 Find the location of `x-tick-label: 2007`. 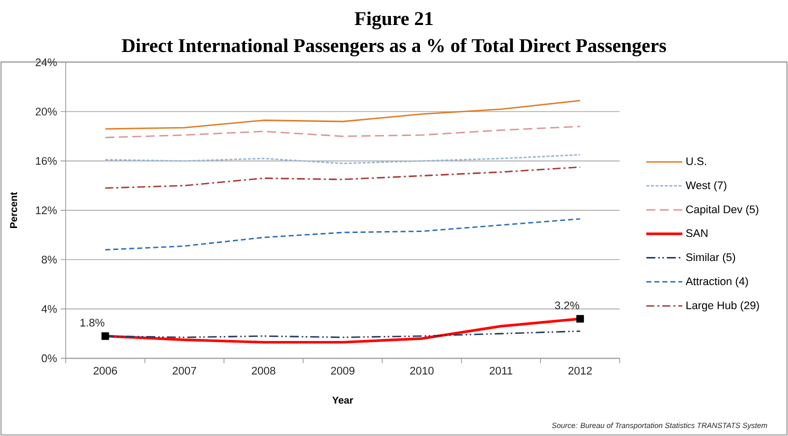

x-tick-label: 2007 is located at coordinates (184, 370).